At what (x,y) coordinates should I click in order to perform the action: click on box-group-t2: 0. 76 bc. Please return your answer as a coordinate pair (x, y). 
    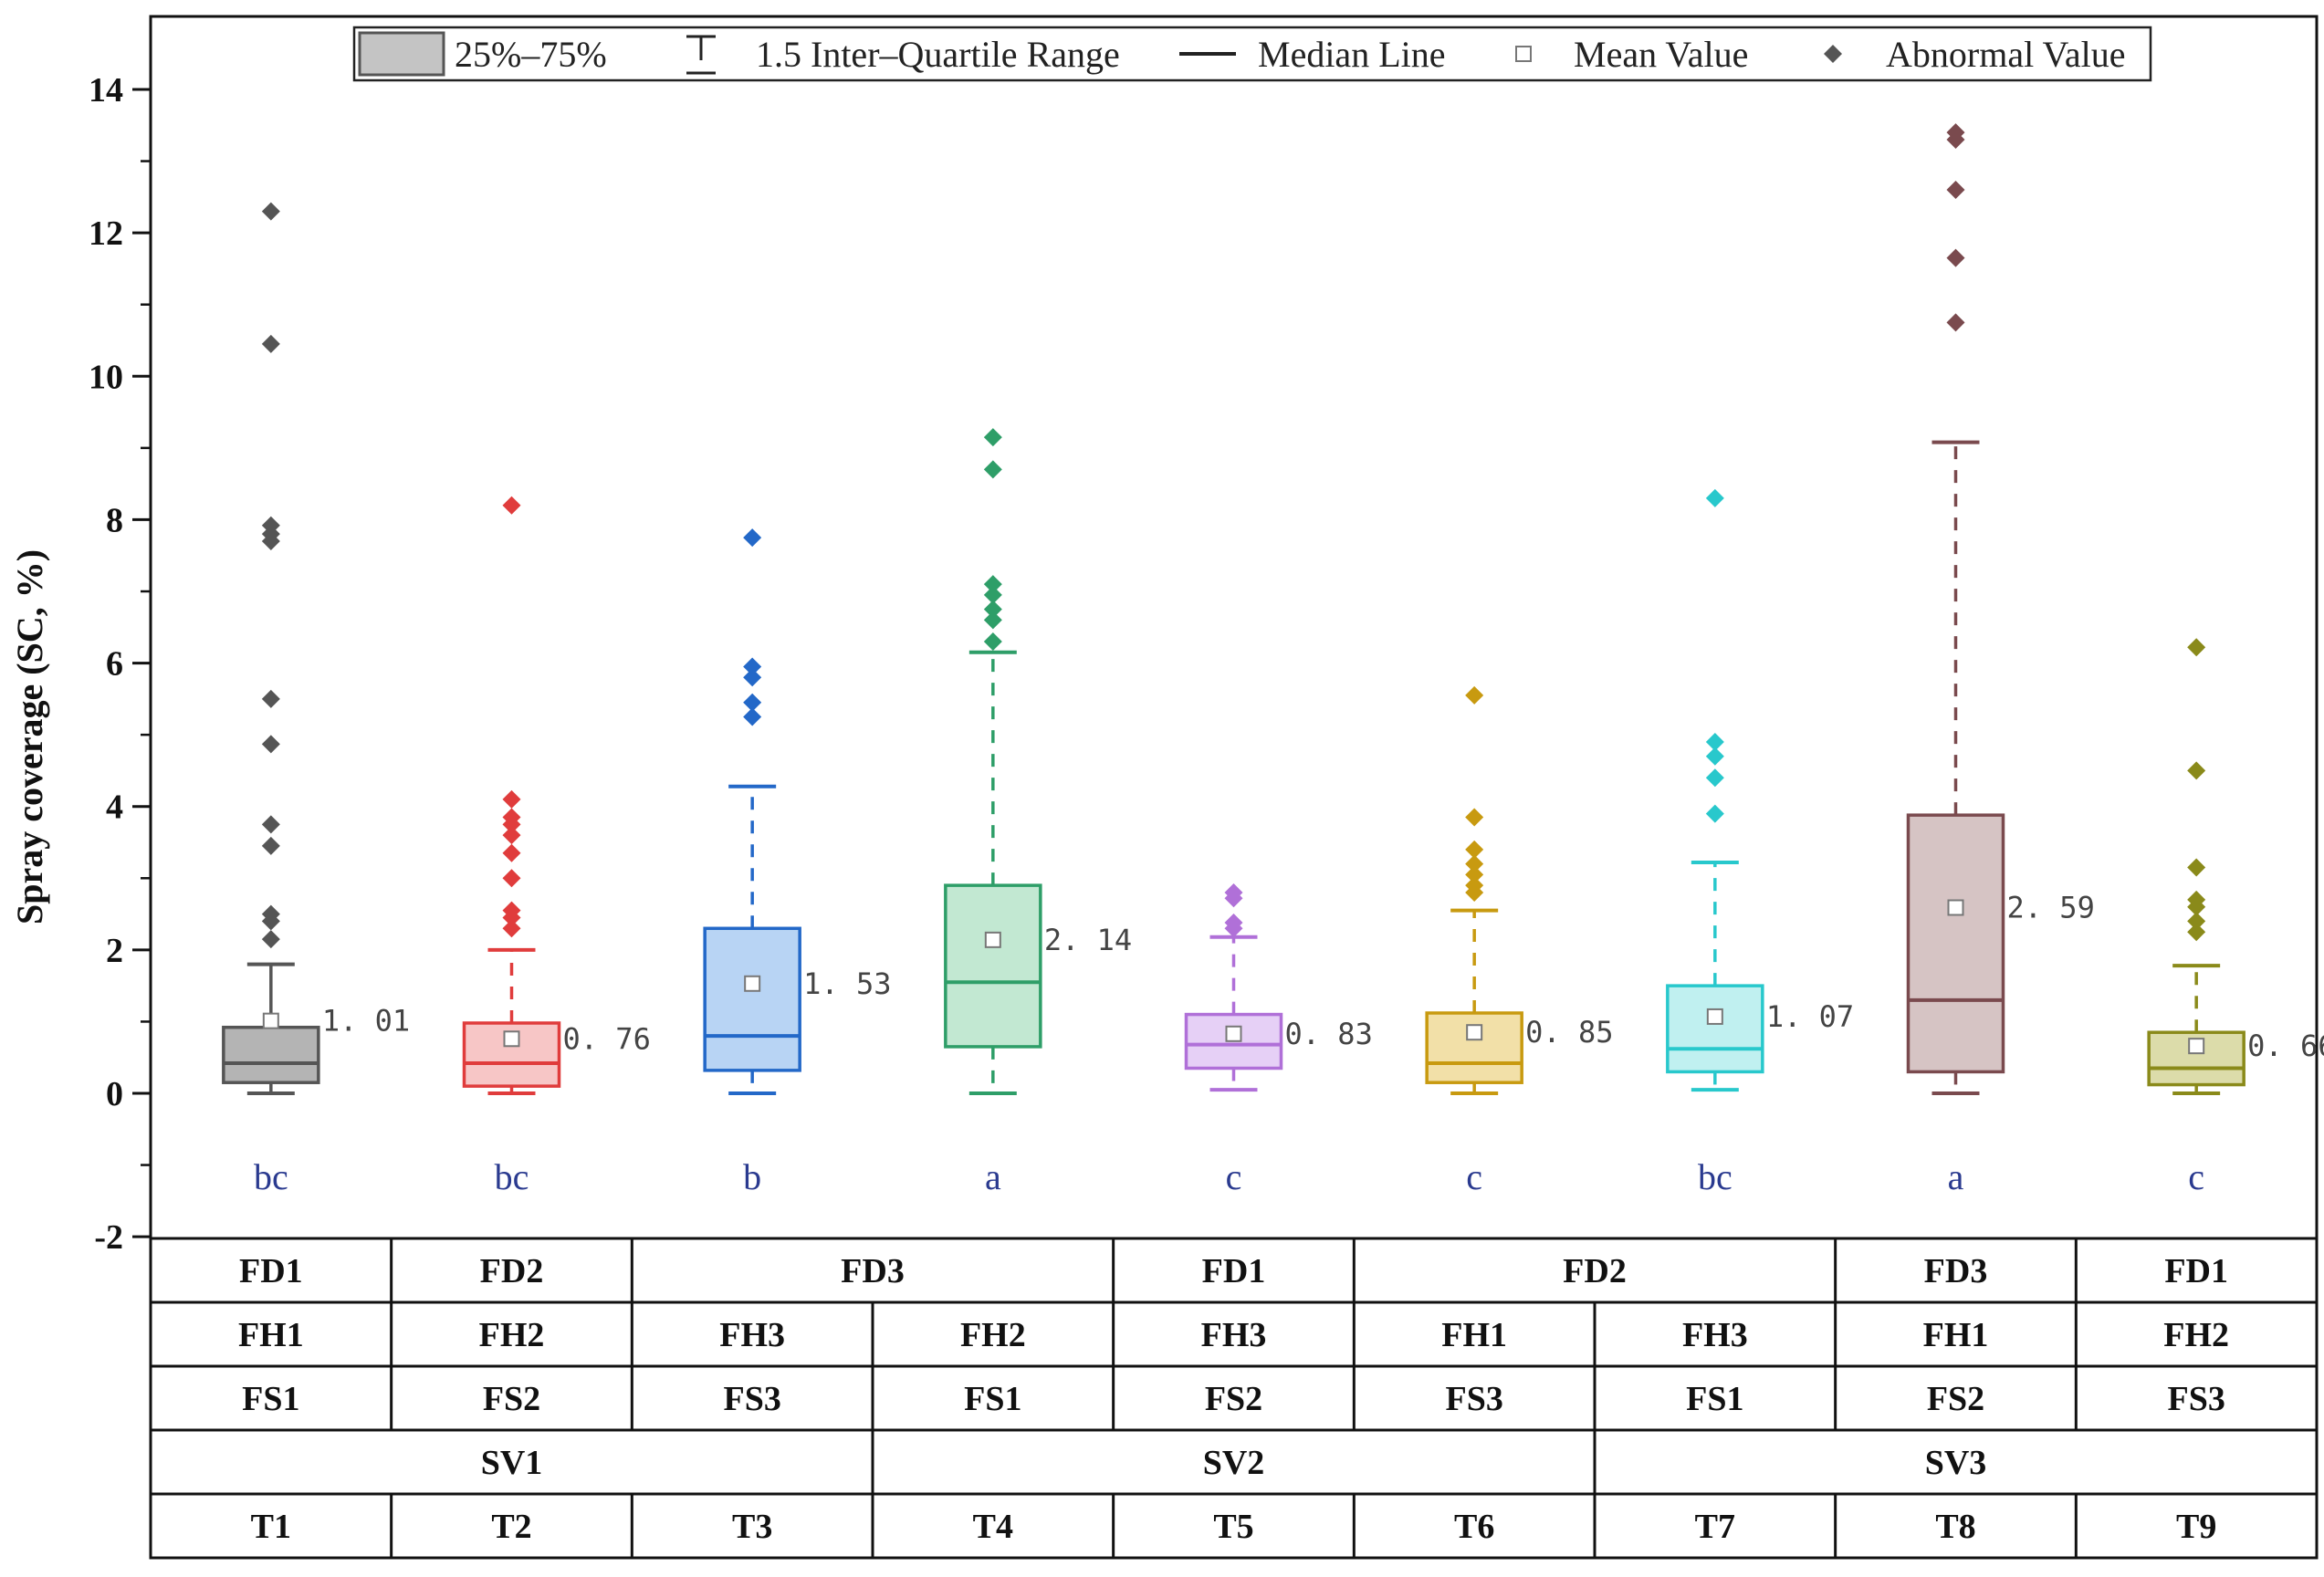
    Looking at the image, I should click on (557, 846).